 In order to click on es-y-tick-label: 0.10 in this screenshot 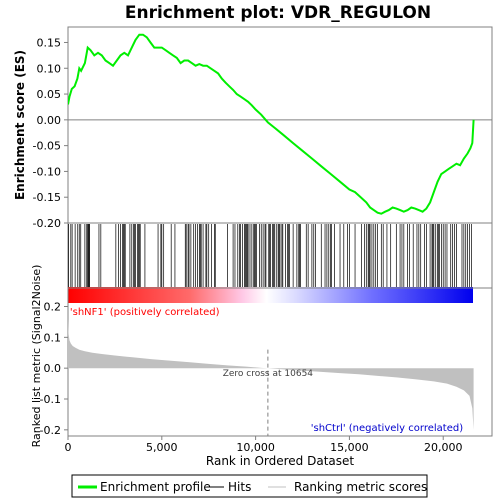, I will do `click(49, 68)`.